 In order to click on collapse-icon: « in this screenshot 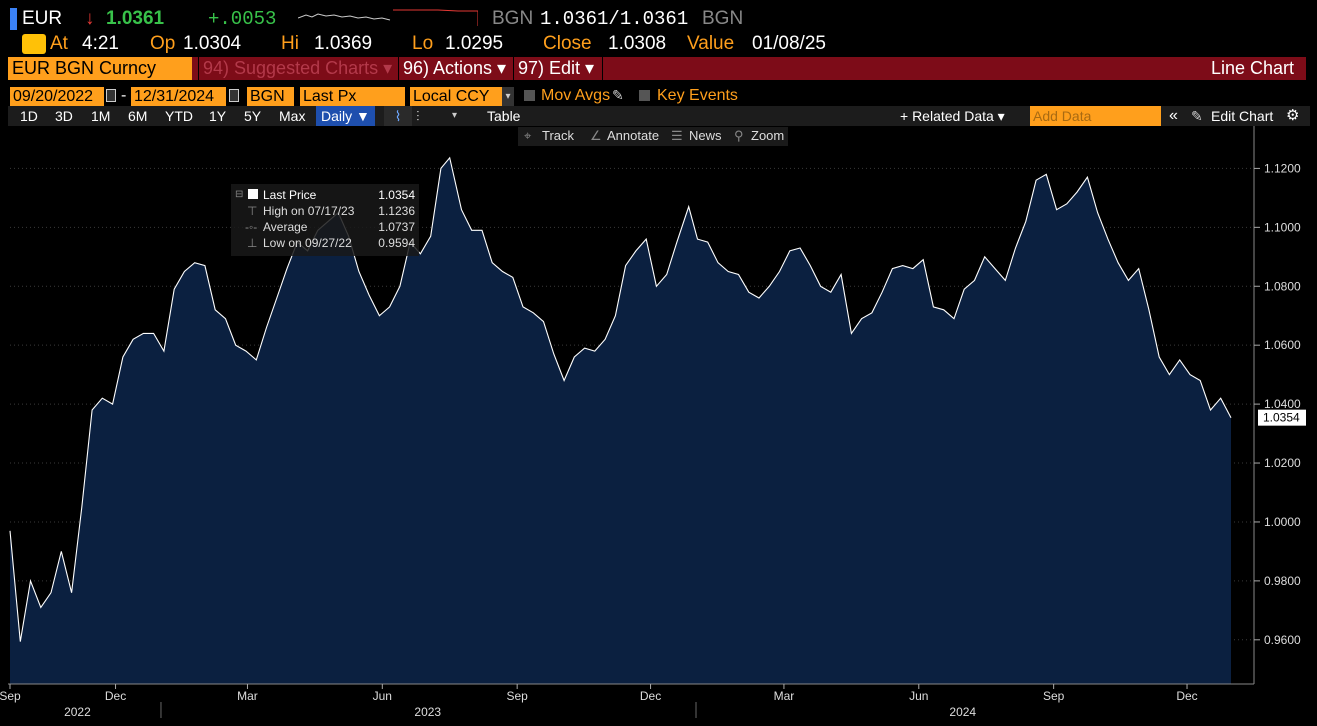, I will do `click(1173, 115)`.